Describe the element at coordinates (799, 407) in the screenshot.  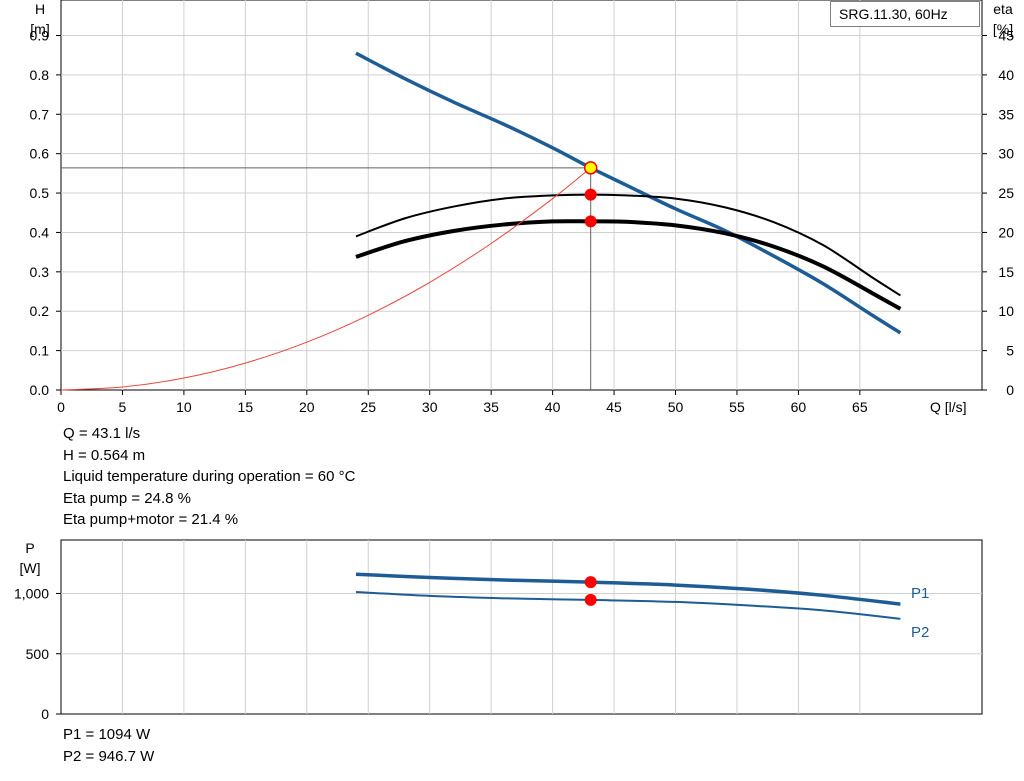
I see `top-x-tick-label: 60` at that location.